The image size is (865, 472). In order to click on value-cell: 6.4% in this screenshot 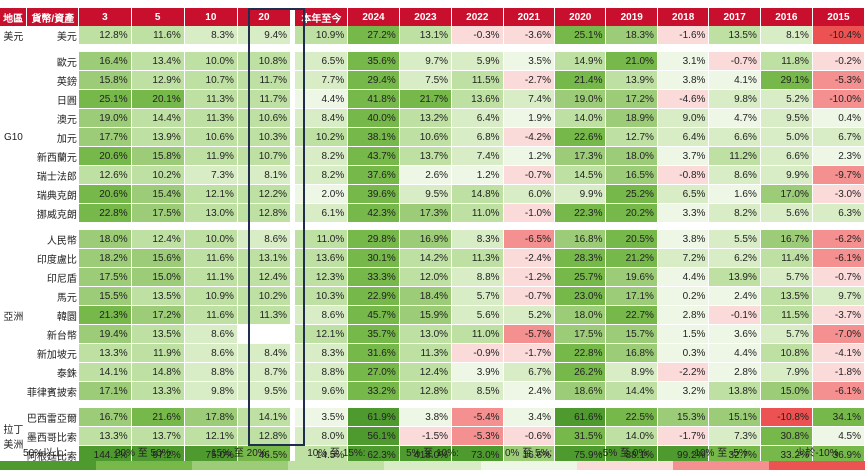, I will do `click(683, 137)`.